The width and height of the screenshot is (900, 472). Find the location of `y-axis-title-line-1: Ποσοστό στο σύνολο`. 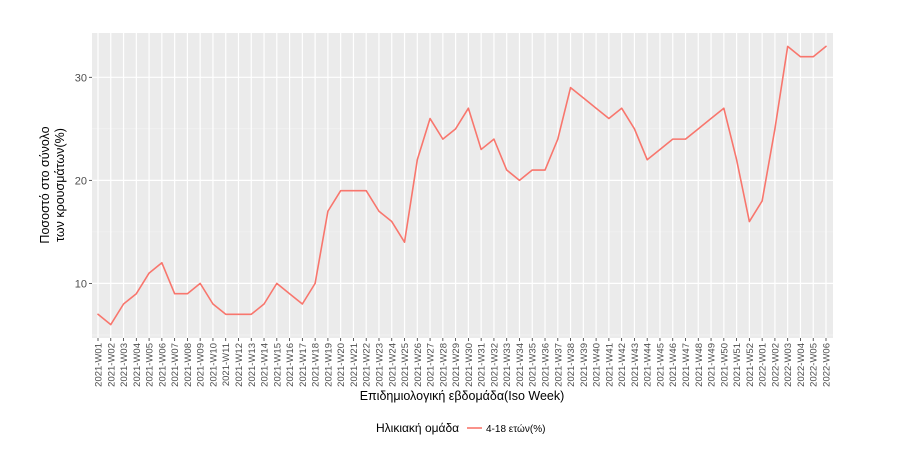

y-axis-title-line-1: Ποσοστό στο σύνολο is located at coordinates (45, 184).